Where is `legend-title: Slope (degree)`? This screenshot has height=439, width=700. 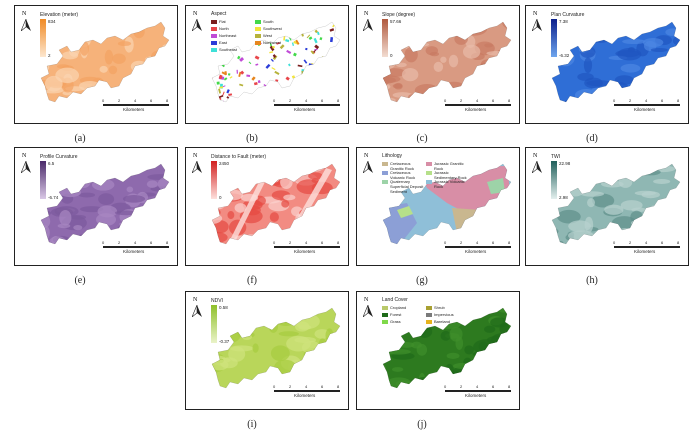 legend-title: Slope (degree) is located at coordinates (398, 15).